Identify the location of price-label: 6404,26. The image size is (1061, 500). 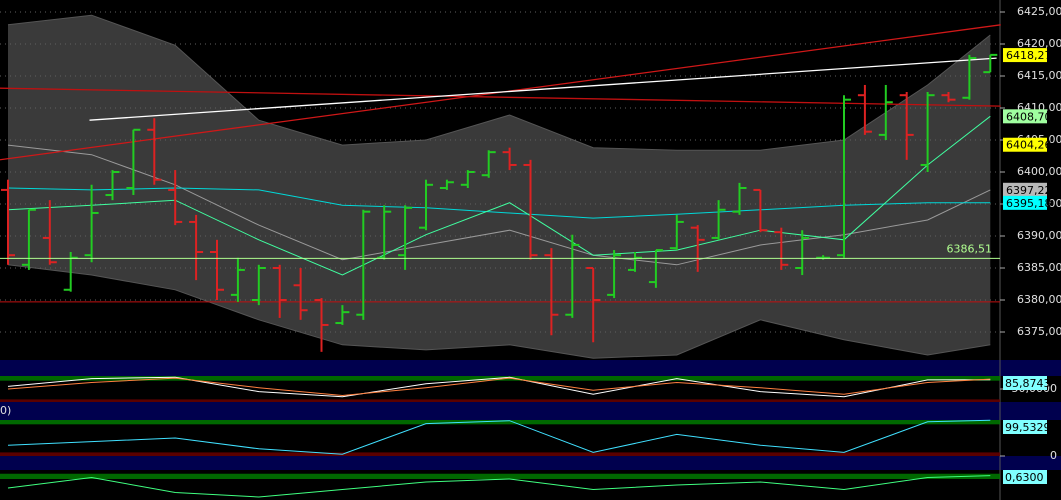
(1029, 145).